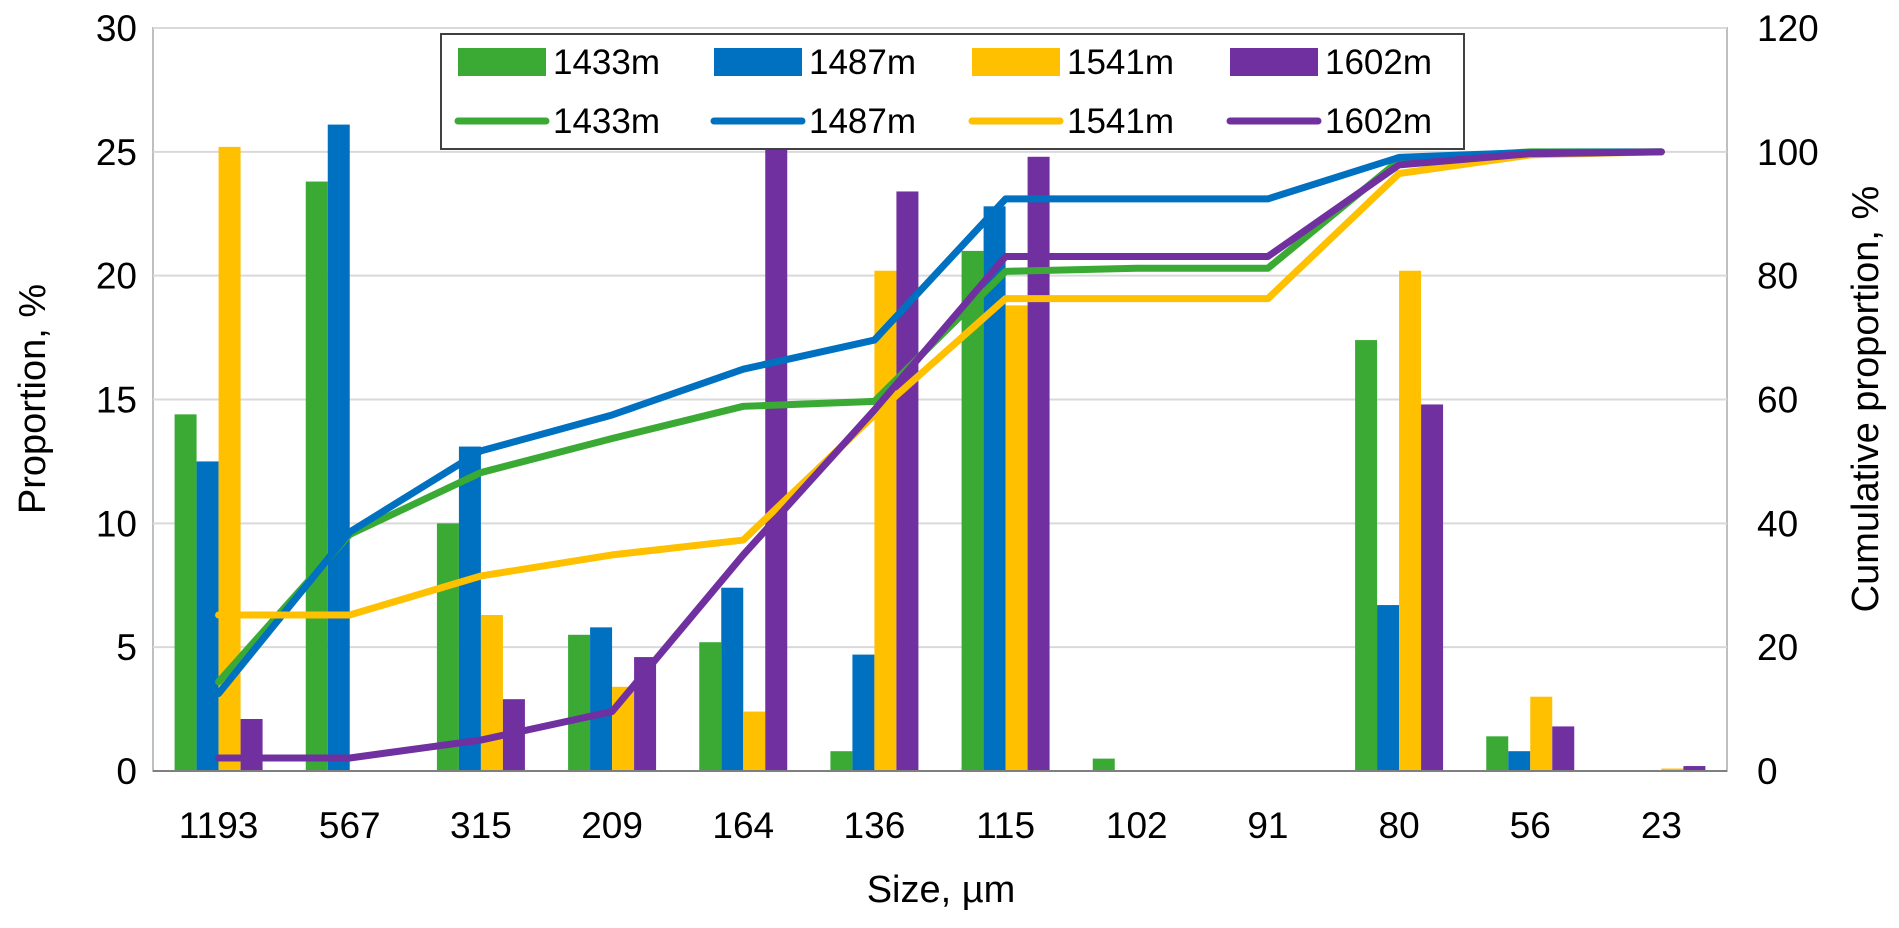  What do you see at coordinates (1016, 62) in the screenshot?
I see `legend-bar-swatch-1541m` at bounding box center [1016, 62].